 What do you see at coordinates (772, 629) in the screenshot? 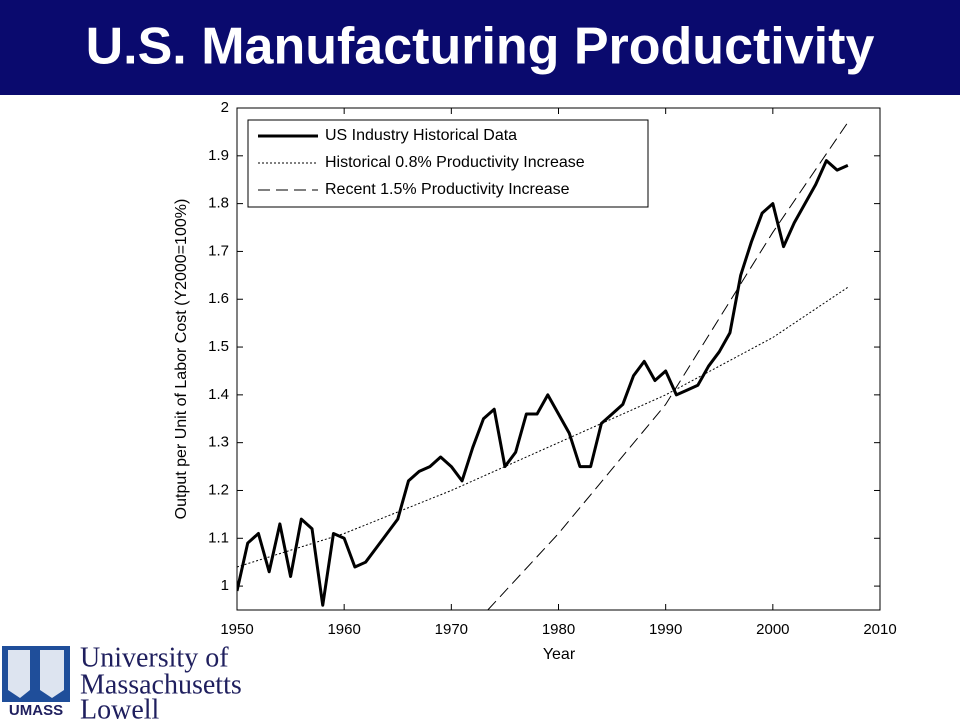
I see `x-tick-label: 2000` at bounding box center [772, 629].